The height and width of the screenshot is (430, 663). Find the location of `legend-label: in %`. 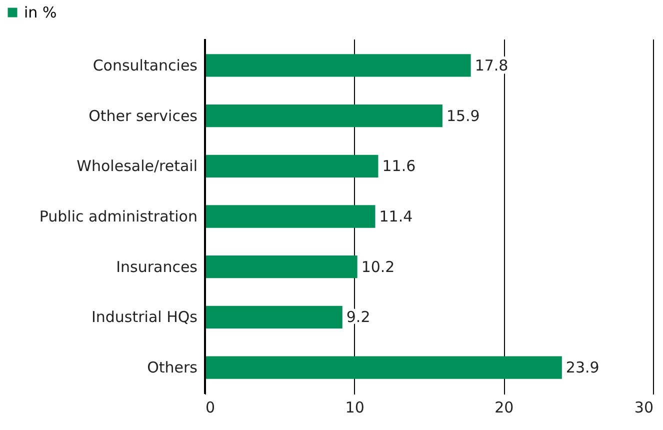

legend-label: in % is located at coordinates (40, 13).